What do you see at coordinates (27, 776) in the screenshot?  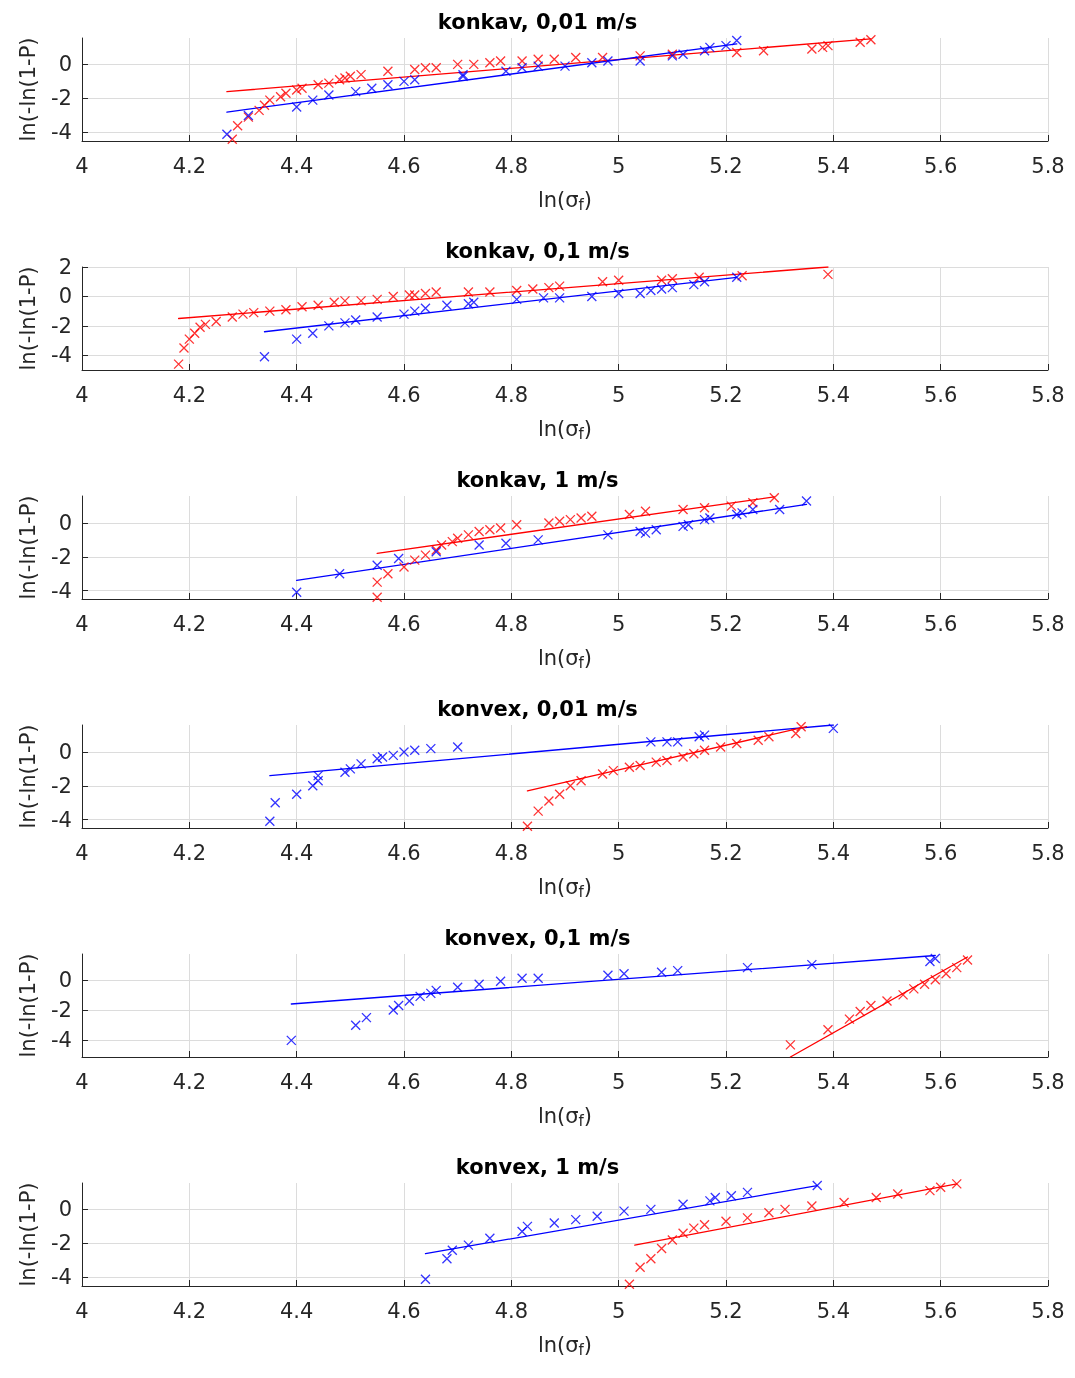 I see `y-axis-title: ln(-ln(1-P)` at bounding box center [27, 776].